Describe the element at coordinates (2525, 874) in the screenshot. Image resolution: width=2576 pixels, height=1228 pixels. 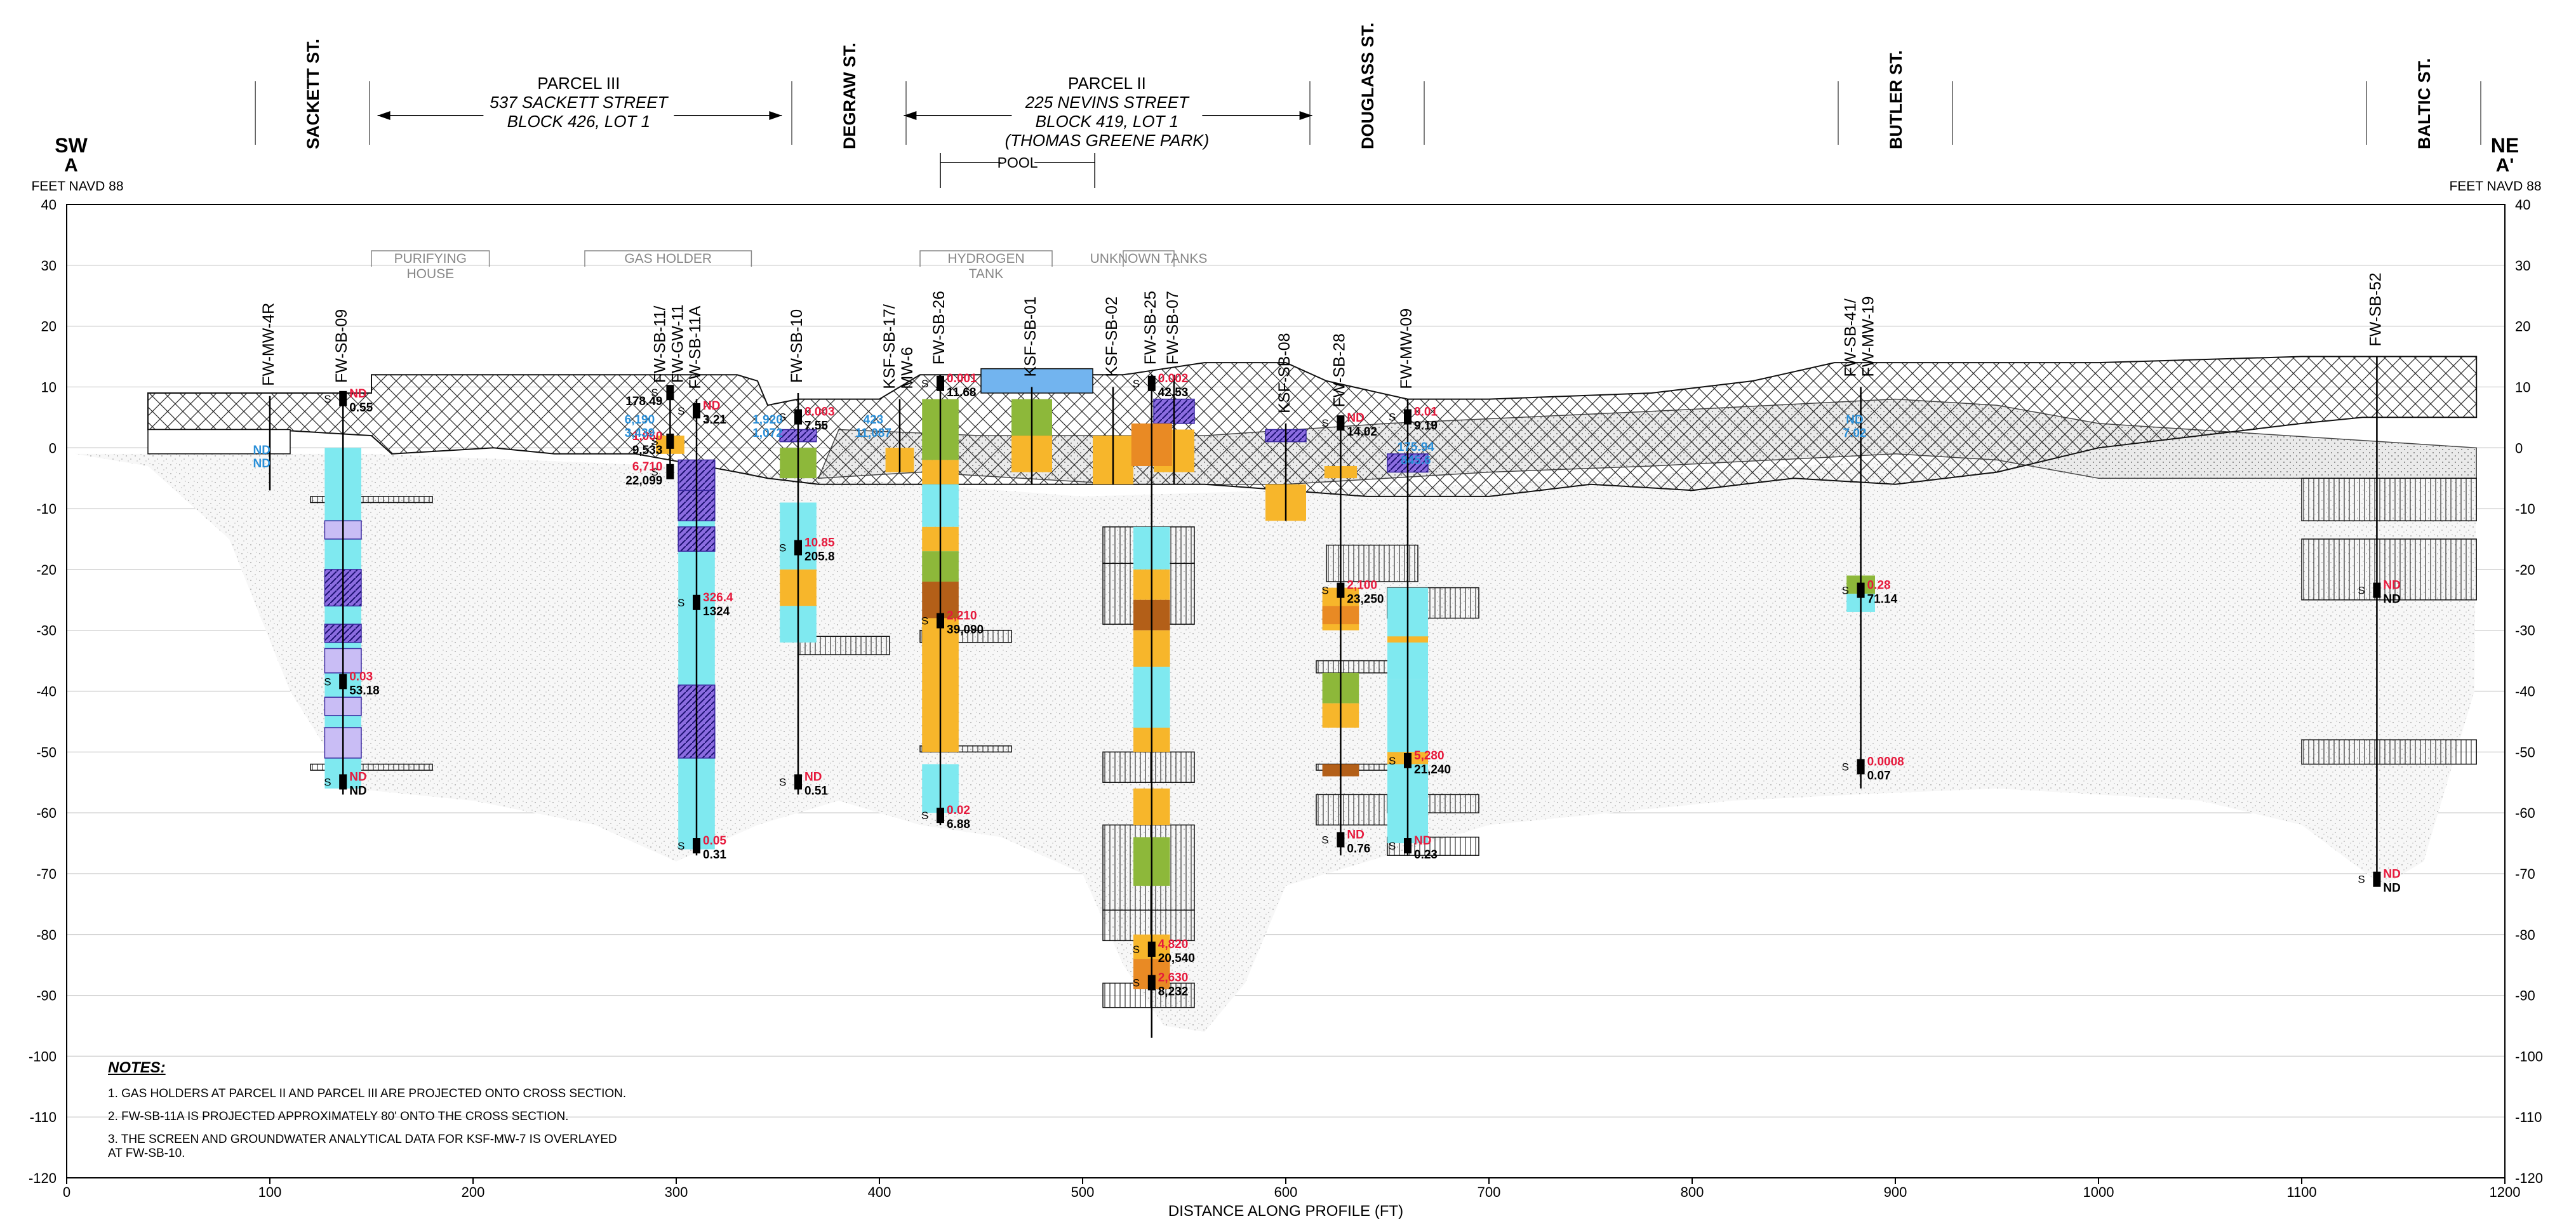
I see `y-tick-label-right: -70` at that location.